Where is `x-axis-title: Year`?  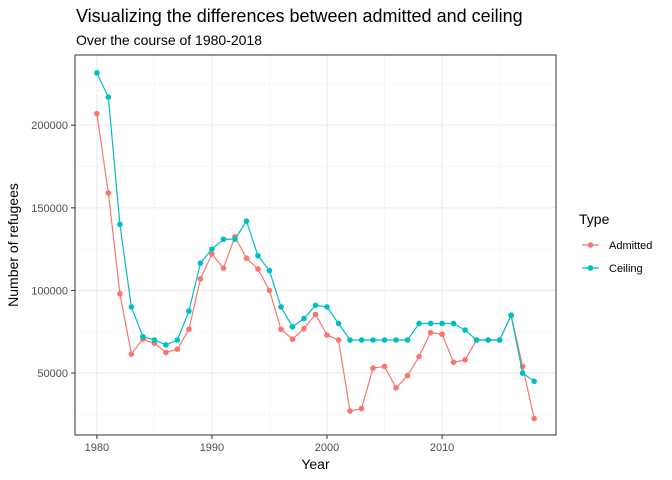 x-axis-title: Year is located at coordinates (315, 464).